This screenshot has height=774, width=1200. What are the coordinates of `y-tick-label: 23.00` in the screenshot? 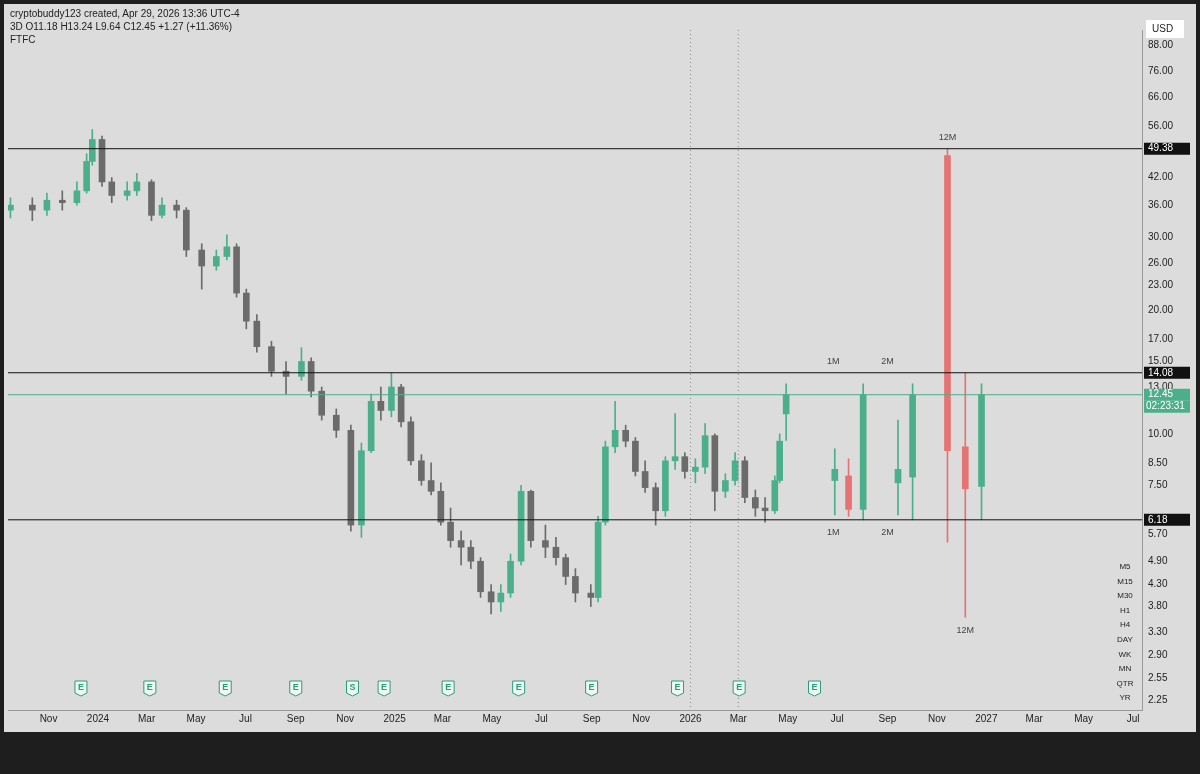 It's located at (1161, 284).